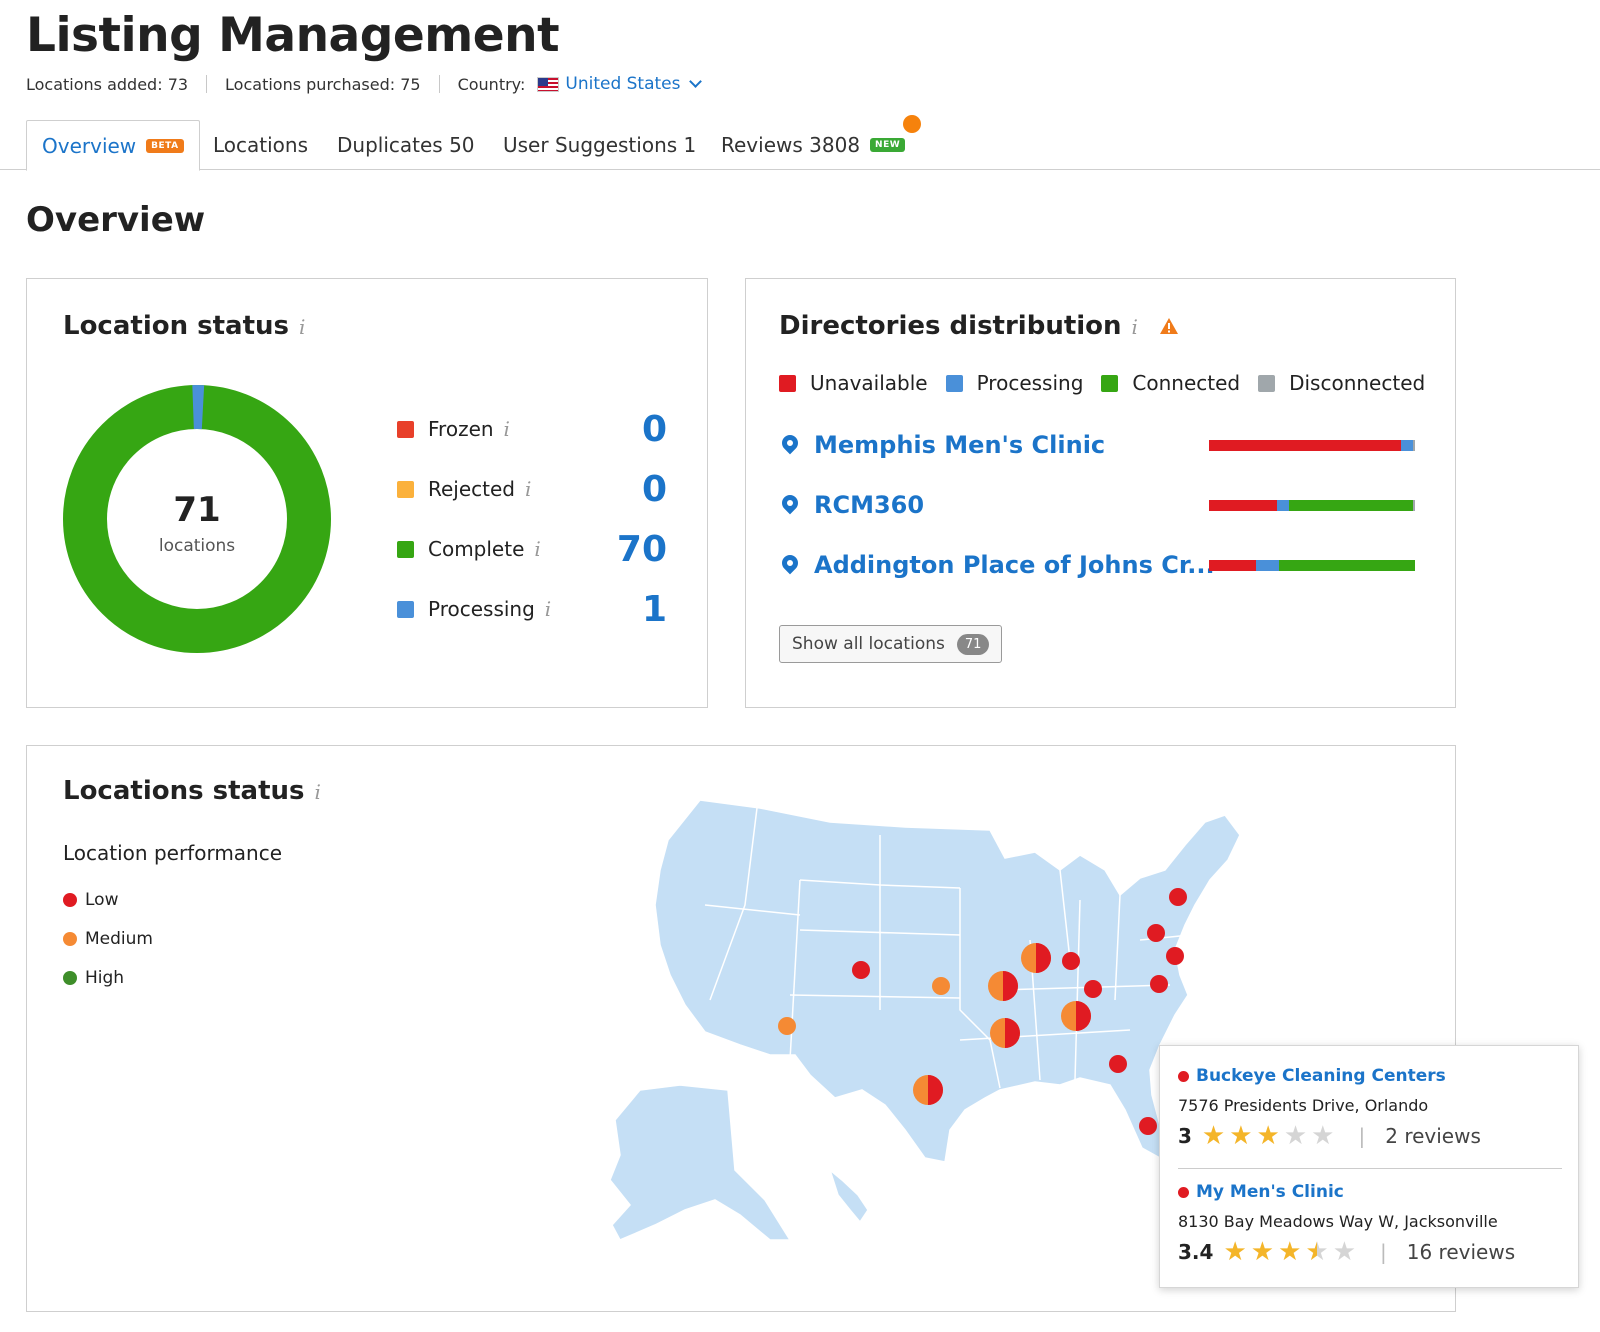 Image resolution: width=1600 pixels, height=1332 pixels. Describe the element at coordinates (835, 145) in the screenshot. I see `tab-count: 3808` at that location.